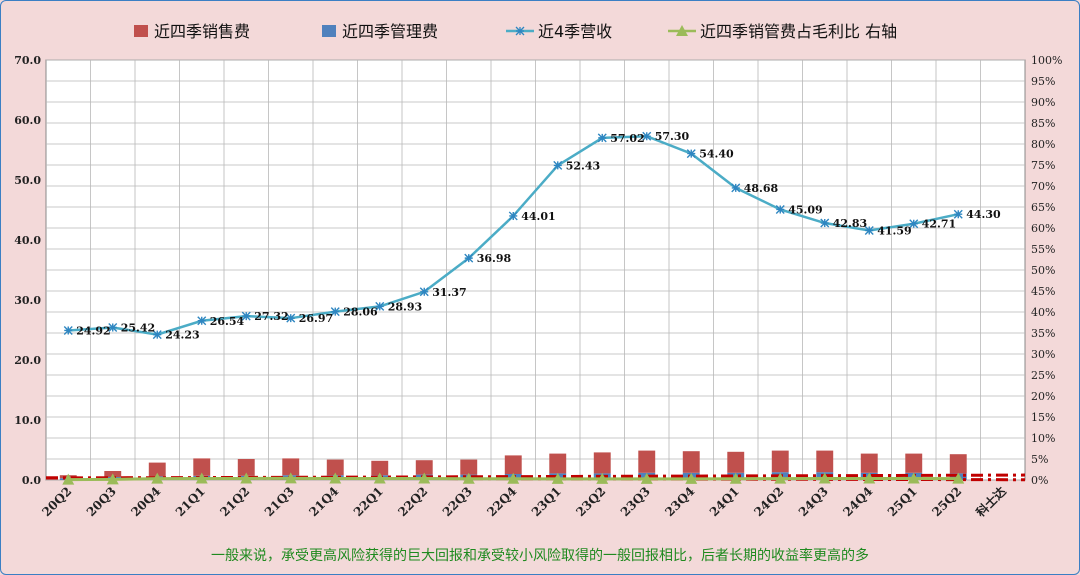  Describe the element at coordinates (368, 501) in the screenshot. I see `x-tick-label: 22Q1` at that location.